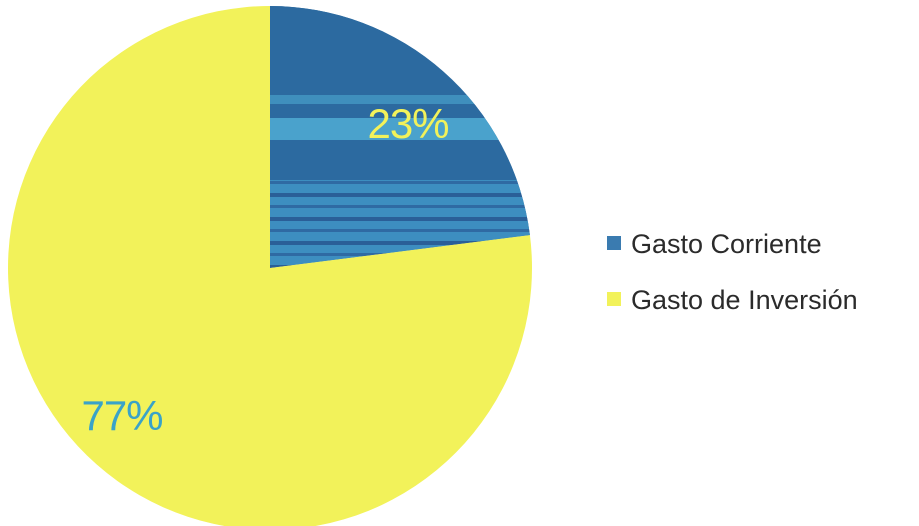  What do you see at coordinates (407, 123) in the screenshot?
I see `data-label-gasto-corriente: 23%` at bounding box center [407, 123].